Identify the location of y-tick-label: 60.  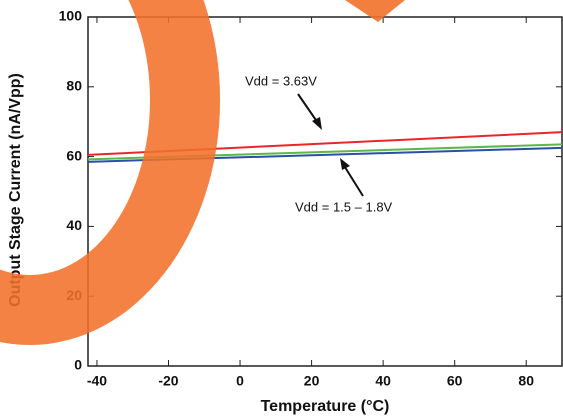
(74, 155).